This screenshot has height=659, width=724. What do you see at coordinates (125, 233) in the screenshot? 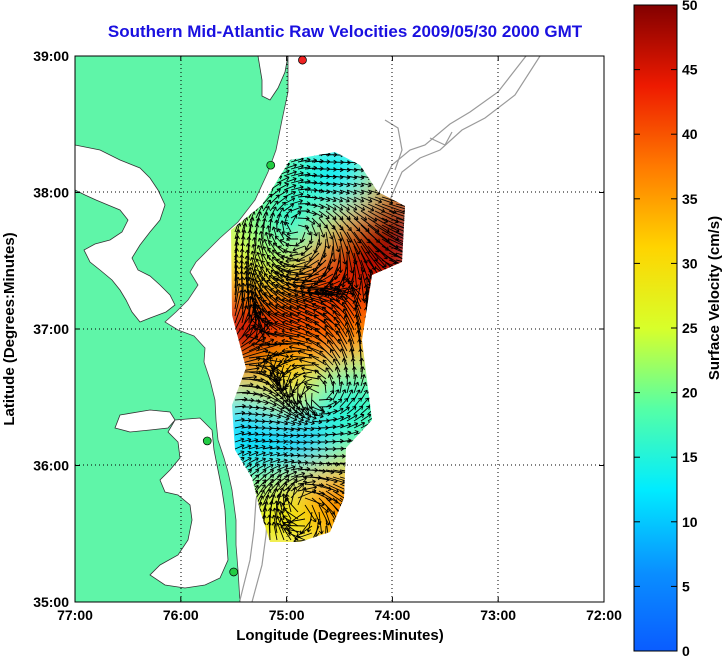
I see `chesapeake-bay` at bounding box center [125, 233].